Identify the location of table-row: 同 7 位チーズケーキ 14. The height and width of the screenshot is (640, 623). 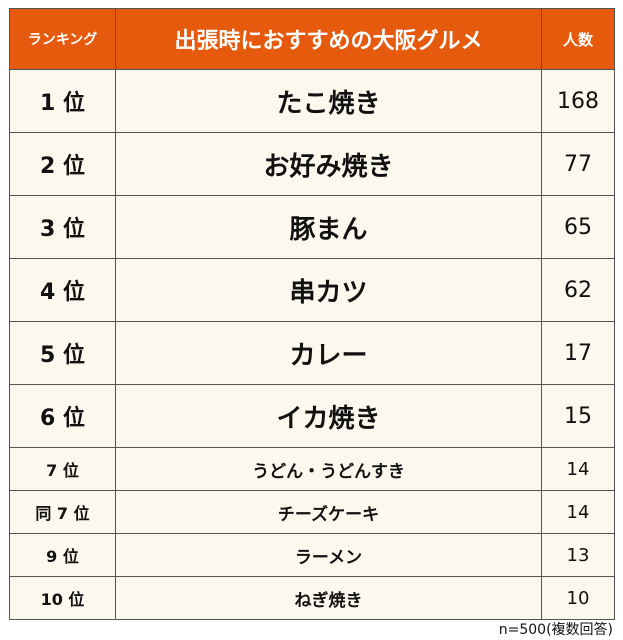
(312, 512).